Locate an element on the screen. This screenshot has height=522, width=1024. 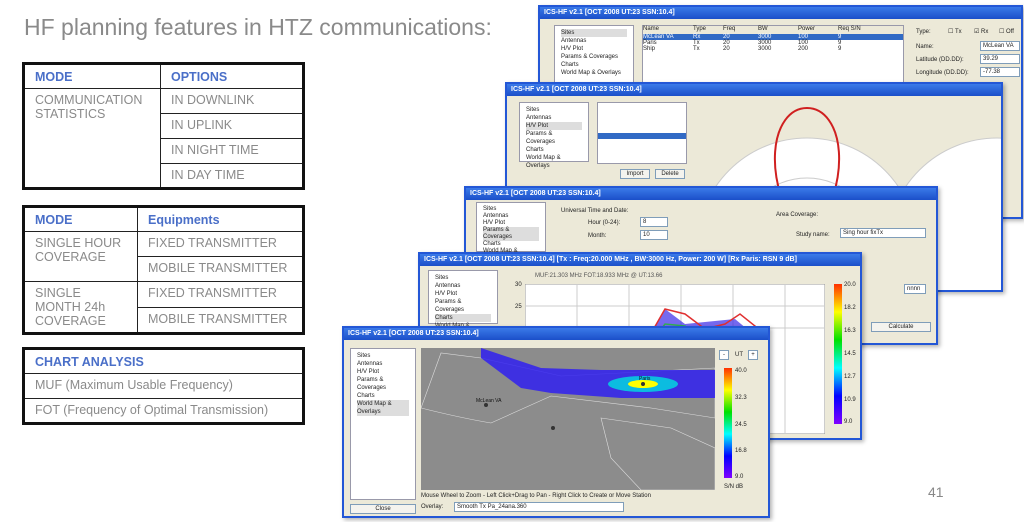
equipment-cell: FIXED TRANSMITTER is located at coordinates (220, 294).